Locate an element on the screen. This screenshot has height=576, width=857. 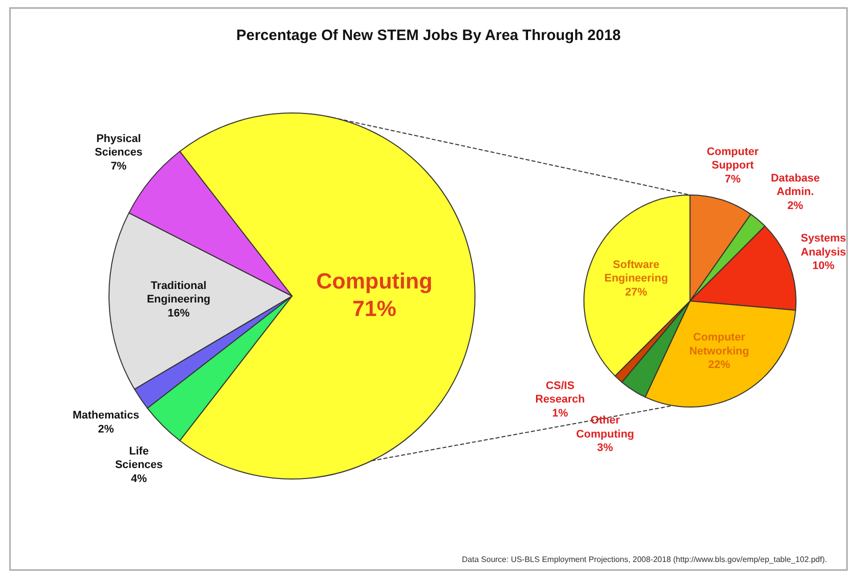
chart-title: Percentage Of New STEM Jobs By Area Through 2018 is located at coordinates (428, 35).